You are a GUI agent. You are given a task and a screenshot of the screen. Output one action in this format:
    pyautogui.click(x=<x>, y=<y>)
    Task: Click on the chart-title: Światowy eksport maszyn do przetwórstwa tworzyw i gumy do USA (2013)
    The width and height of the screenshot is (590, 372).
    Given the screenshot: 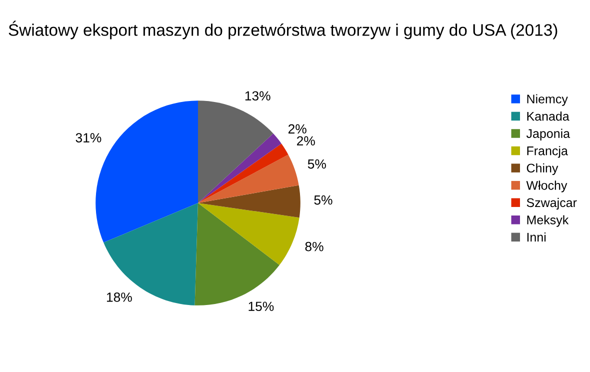 What is the action you would take?
    pyautogui.click(x=283, y=30)
    